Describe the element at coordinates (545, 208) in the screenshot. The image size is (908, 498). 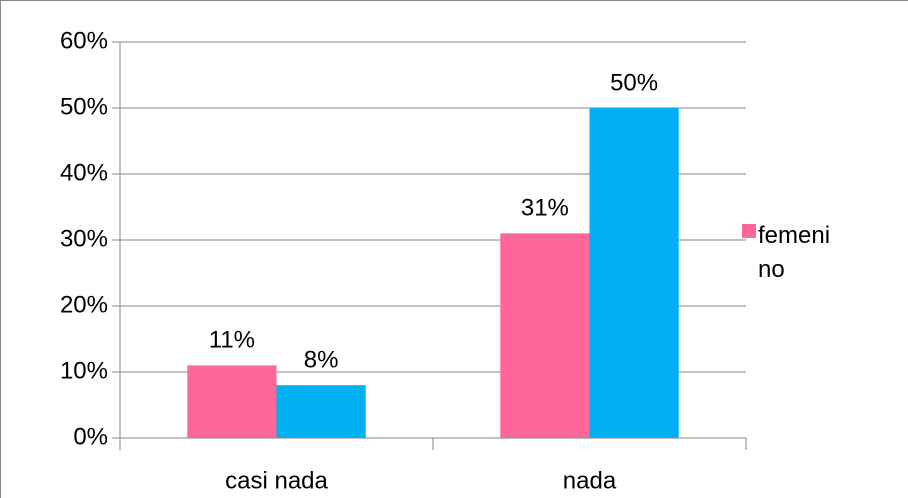
I see `value-label: 31%` at that location.